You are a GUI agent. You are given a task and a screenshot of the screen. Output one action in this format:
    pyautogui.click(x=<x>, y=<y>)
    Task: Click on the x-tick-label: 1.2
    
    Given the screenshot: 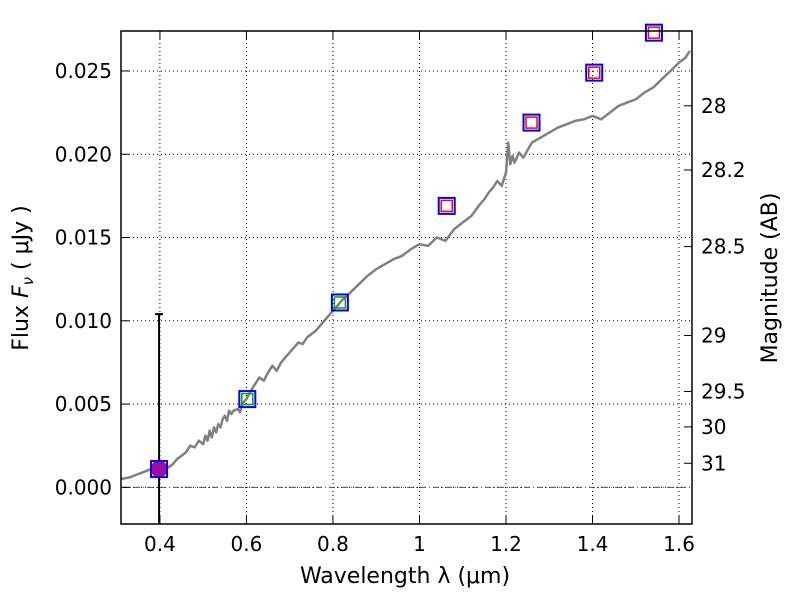 What is the action you would take?
    pyautogui.click(x=506, y=544)
    